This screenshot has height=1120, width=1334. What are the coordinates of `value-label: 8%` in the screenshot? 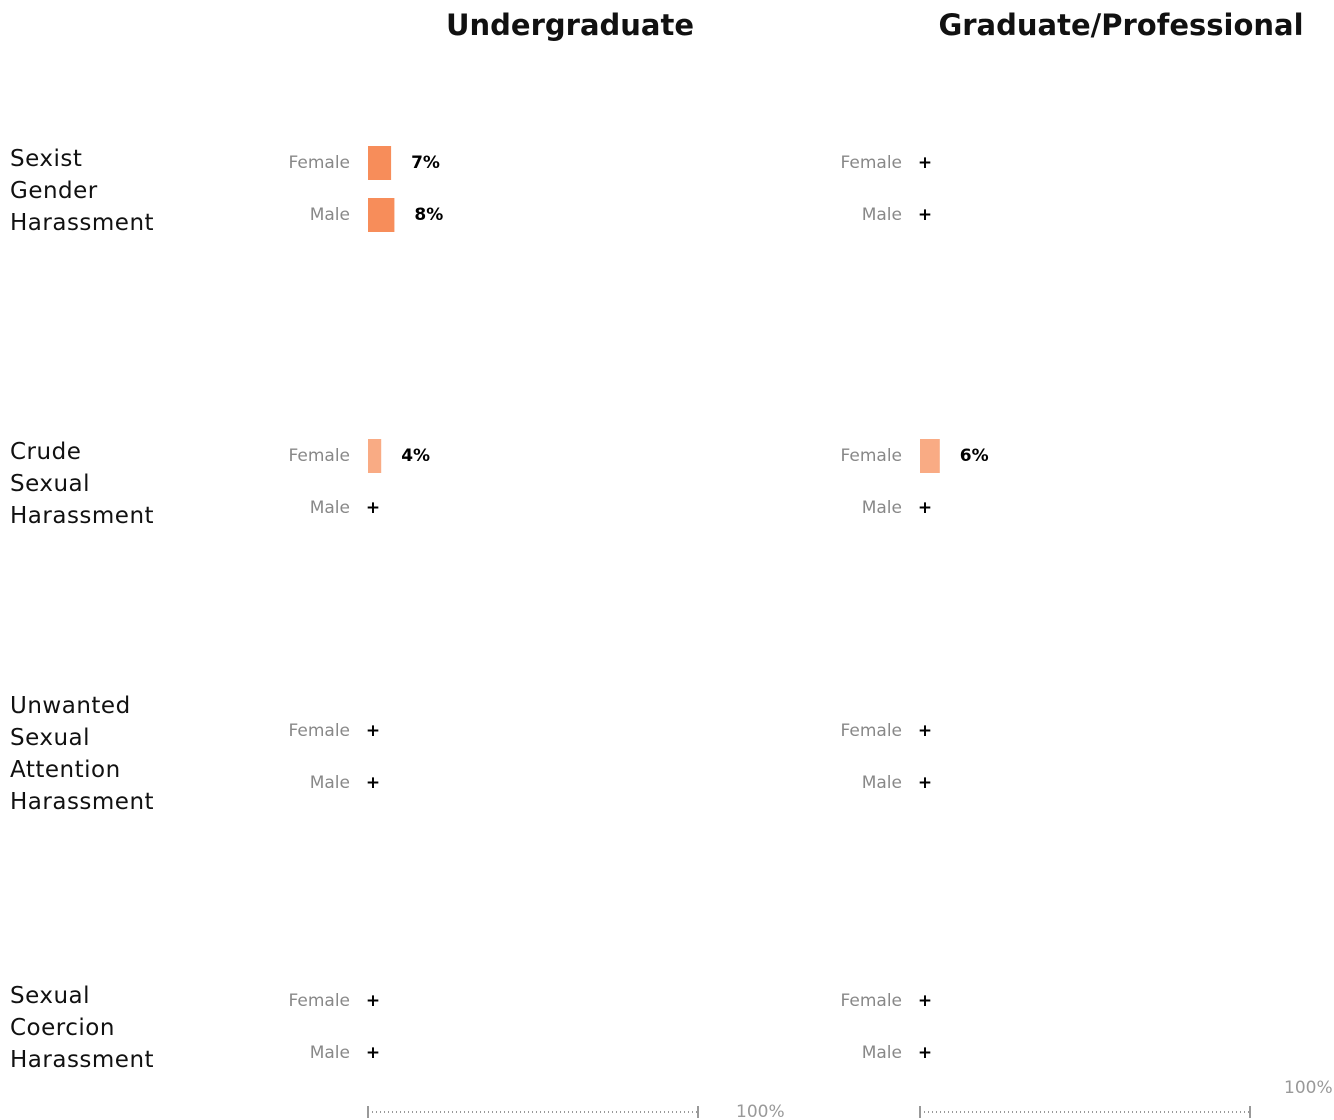 It's located at (428, 215).